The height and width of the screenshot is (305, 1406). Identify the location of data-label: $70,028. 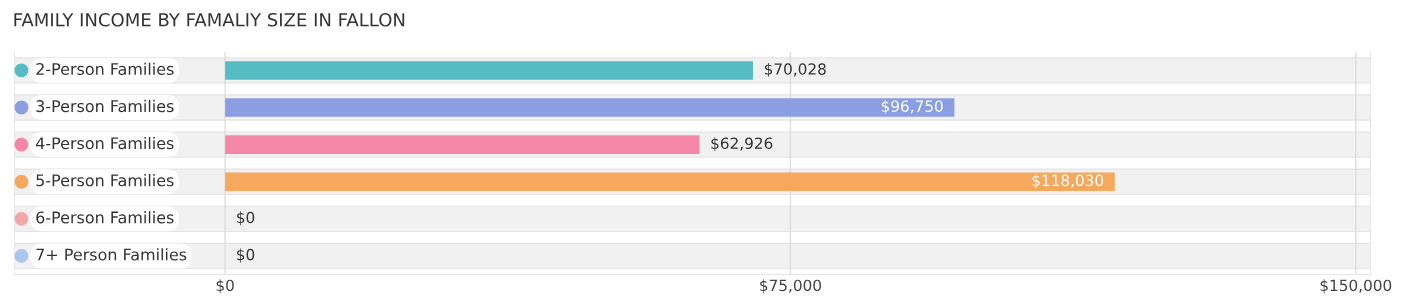
(795, 70).